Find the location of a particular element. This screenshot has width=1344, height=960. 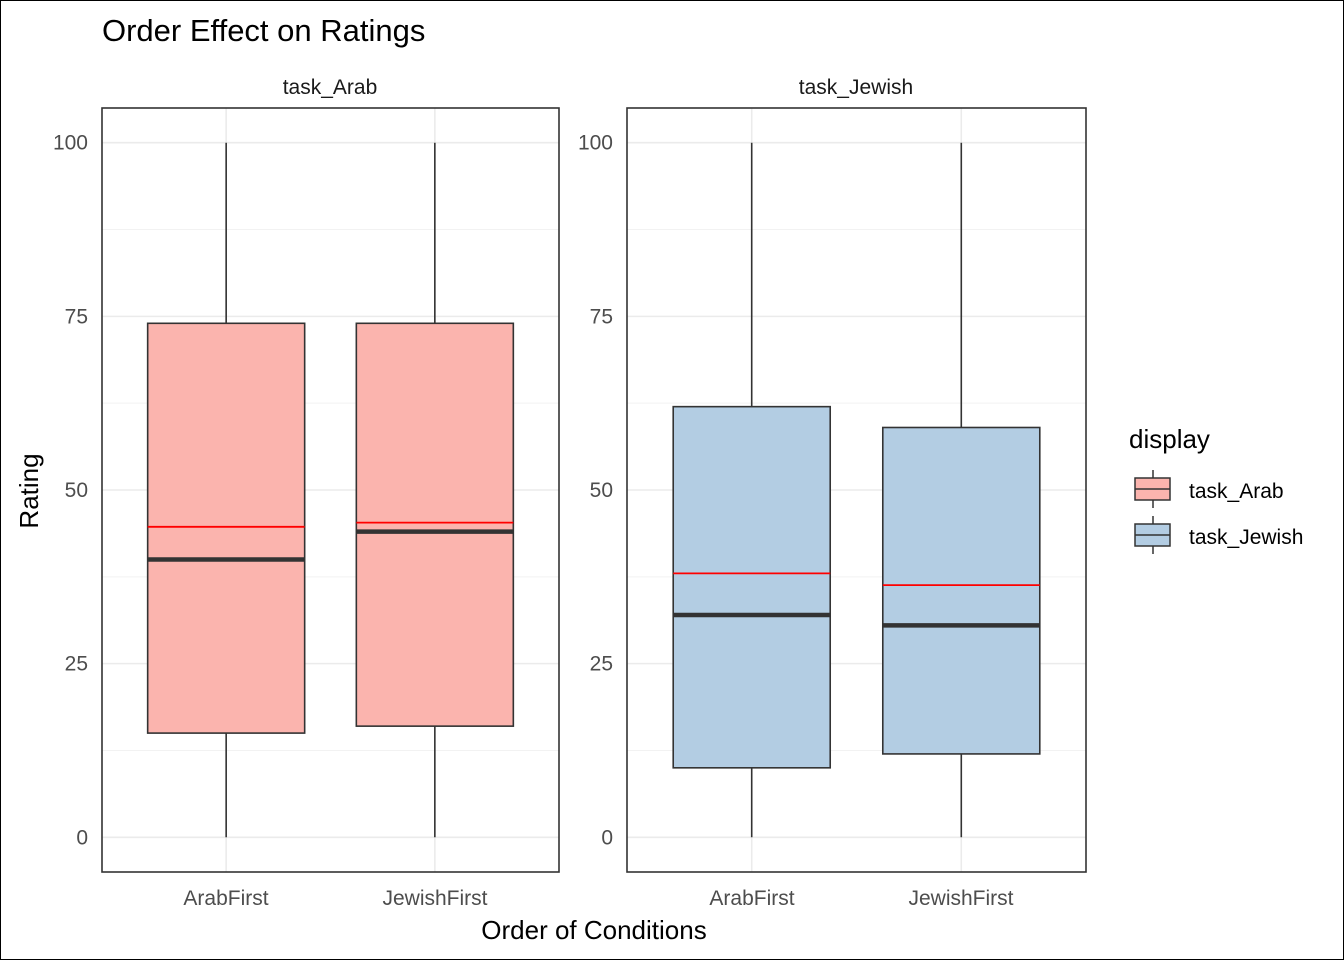

legend-label-task-arab: task_Arab is located at coordinates (1236, 491).